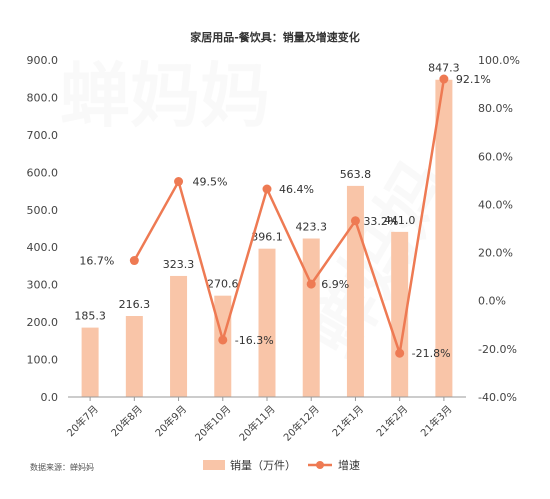 This screenshot has width=550, height=499. I want to click on legend-line-label: 增速, so click(349, 465).